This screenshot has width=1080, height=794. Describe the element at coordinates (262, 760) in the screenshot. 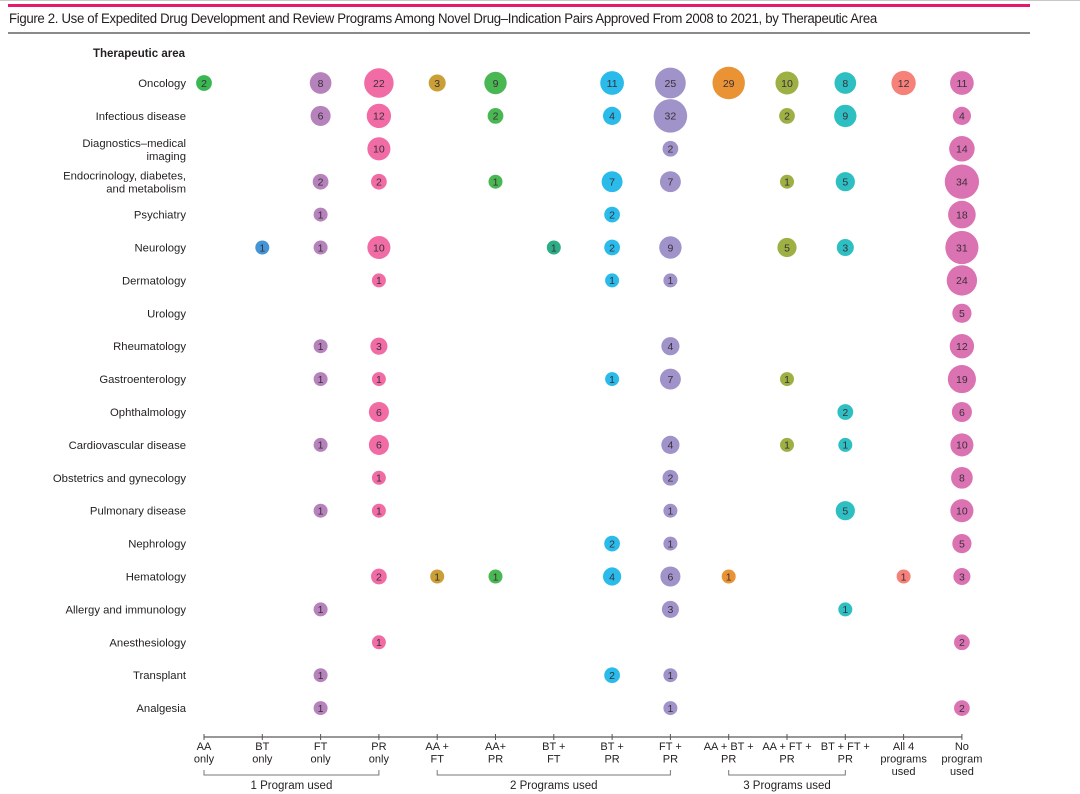

I see `x-tick-label: only` at that location.